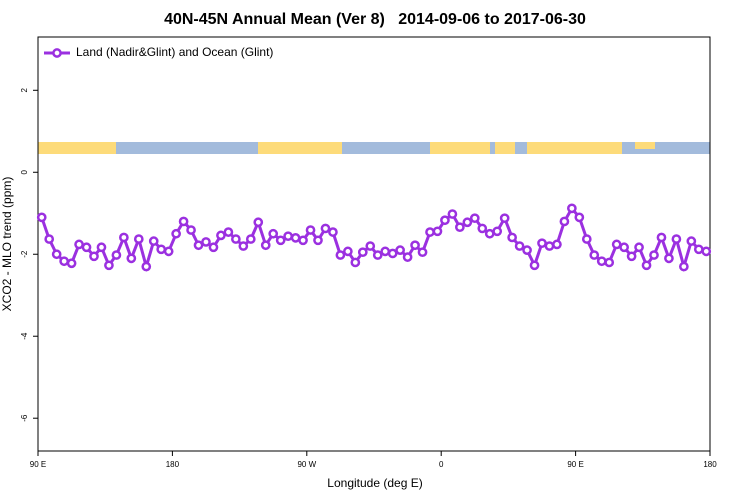 Image resolution: width=750 pixels, height=500 pixels. I want to click on y-tick-label: 0, so click(24, 171).